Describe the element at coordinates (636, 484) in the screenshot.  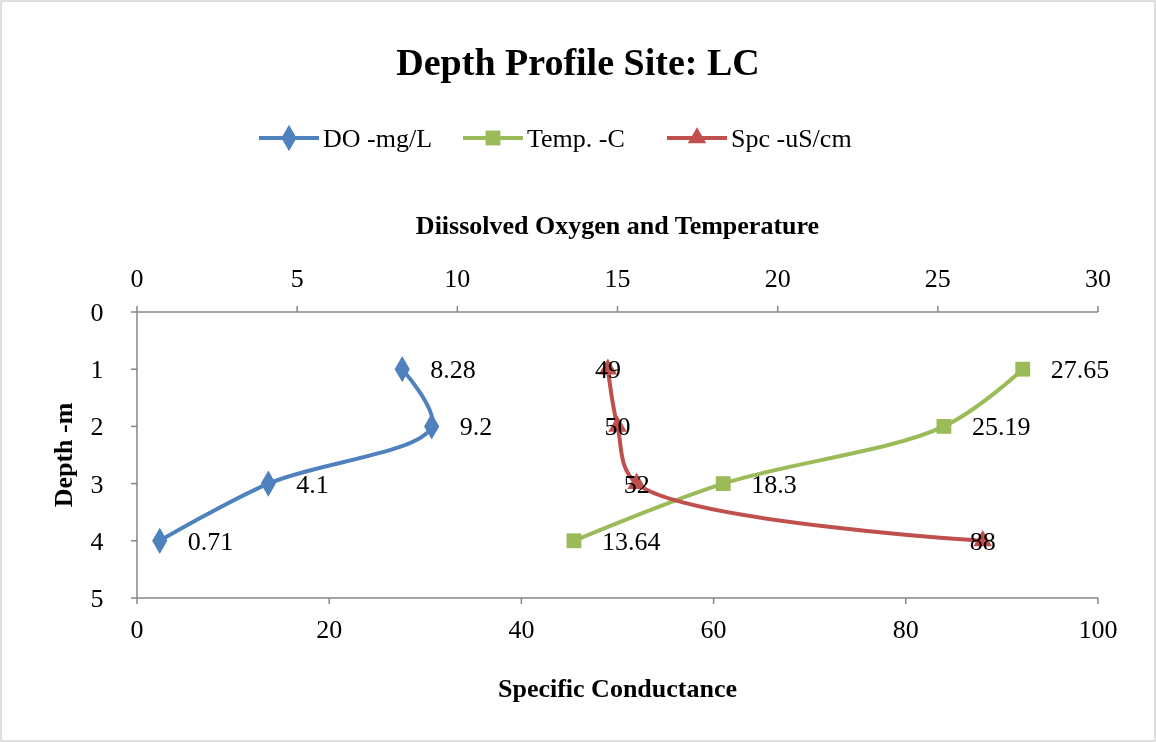
I see `data-label: 52` at that location.